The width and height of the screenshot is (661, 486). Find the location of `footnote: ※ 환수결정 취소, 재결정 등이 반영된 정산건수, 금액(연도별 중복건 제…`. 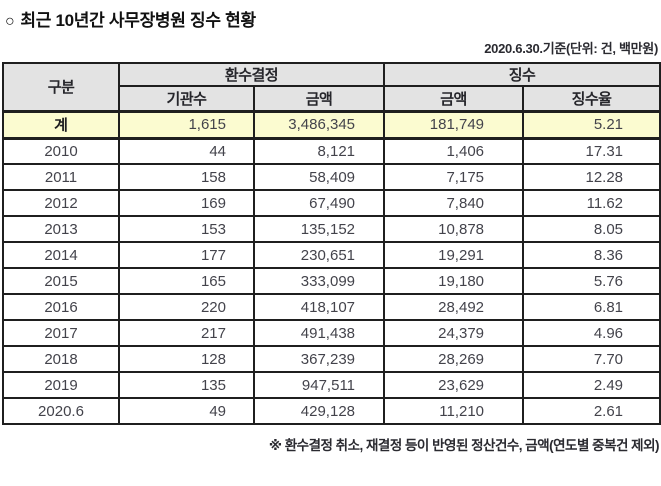

footnote: ※ 환수결정 취소, 재결정 등이 반영된 정산건수, 금액(연도별 중복건 제… is located at coordinates (464, 445).